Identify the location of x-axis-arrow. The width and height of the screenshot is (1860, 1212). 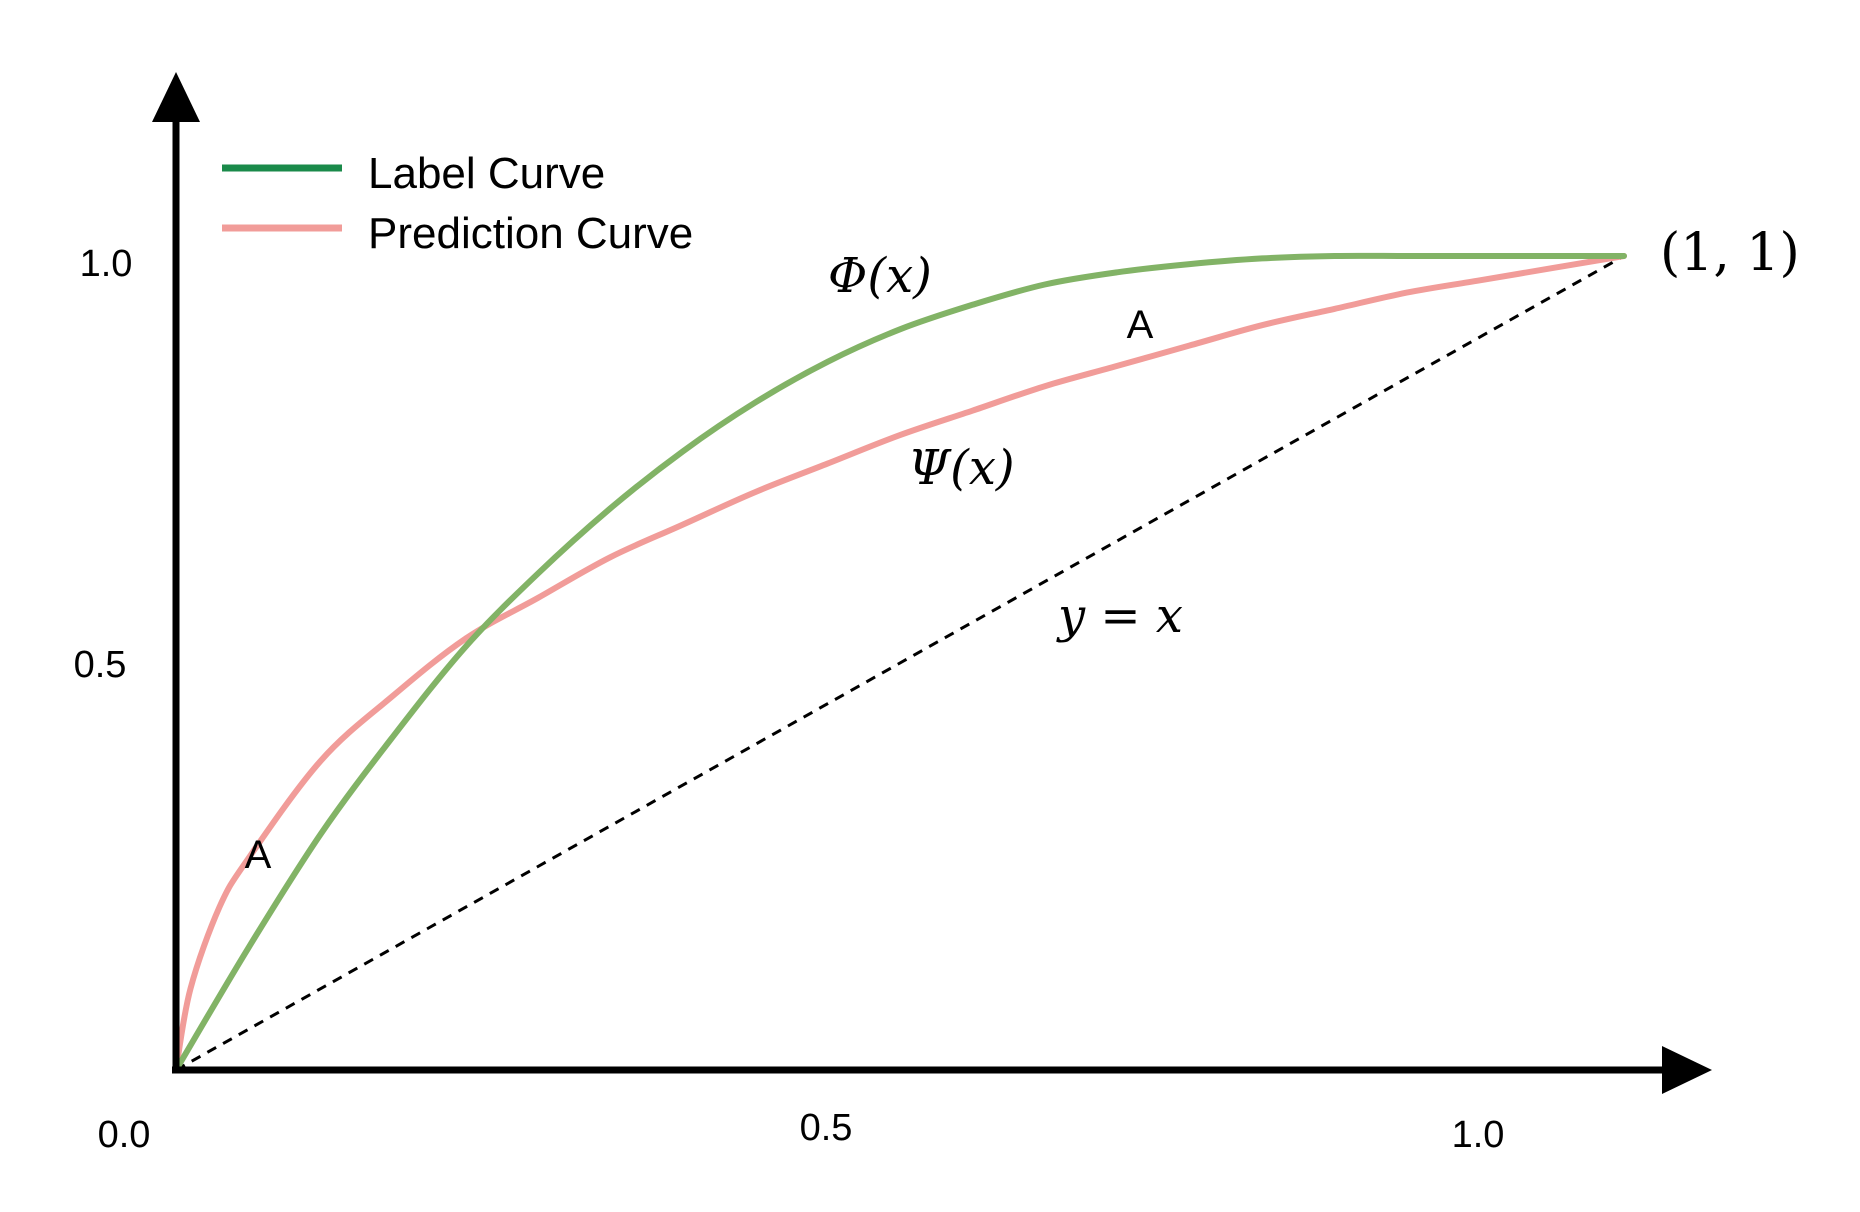
(1687, 1070).